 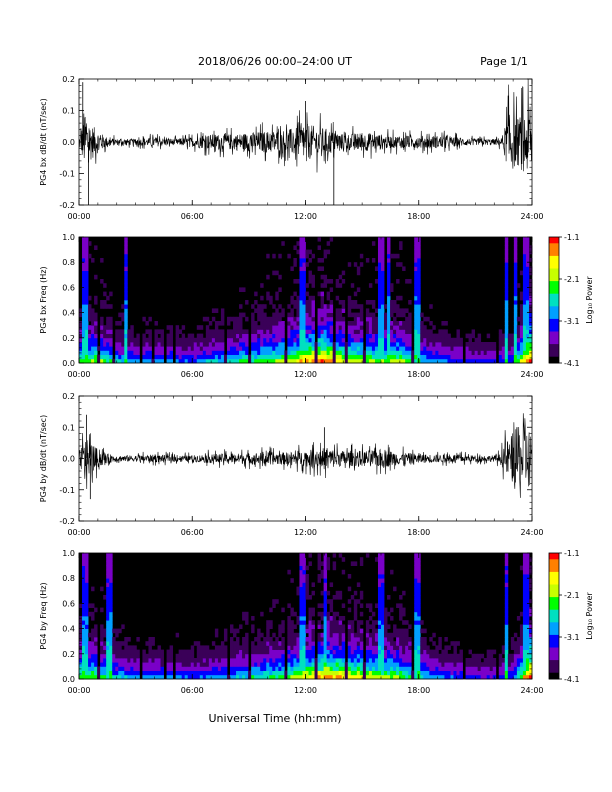 What do you see at coordinates (68, 427) in the screenshot?
I see `y-tick-label: 0.1` at bounding box center [68, 427].